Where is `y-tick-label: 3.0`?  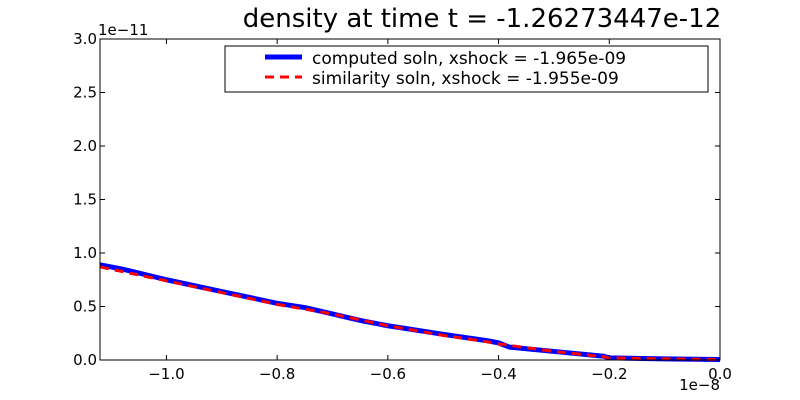 y-tick-label: 3.0 is located at coordinates (85, 39).